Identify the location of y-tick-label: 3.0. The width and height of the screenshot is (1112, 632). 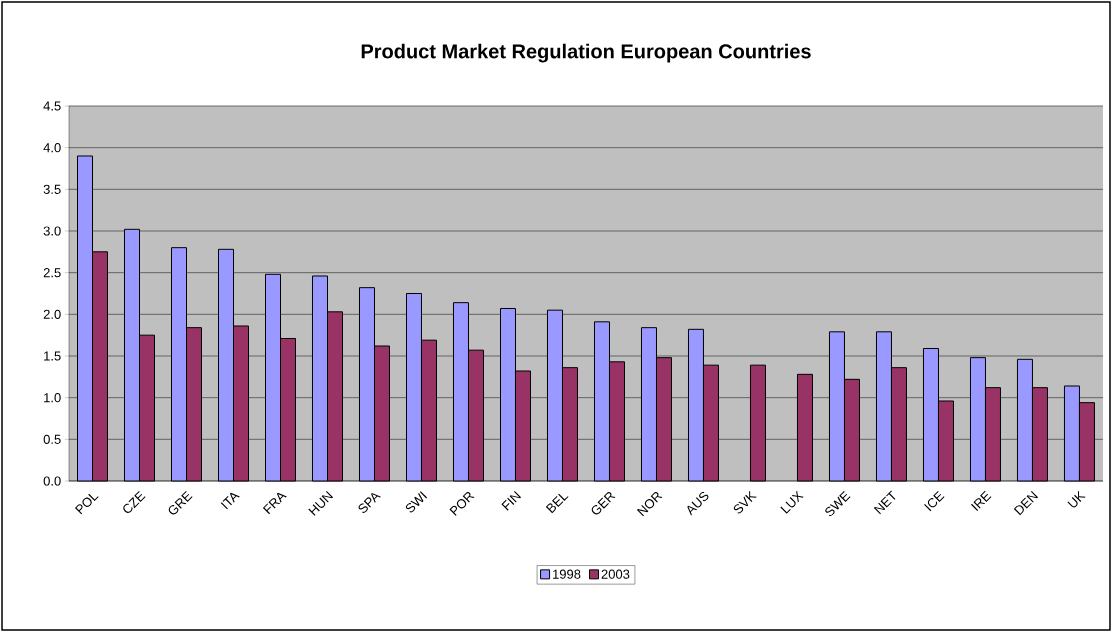
(52, 231).